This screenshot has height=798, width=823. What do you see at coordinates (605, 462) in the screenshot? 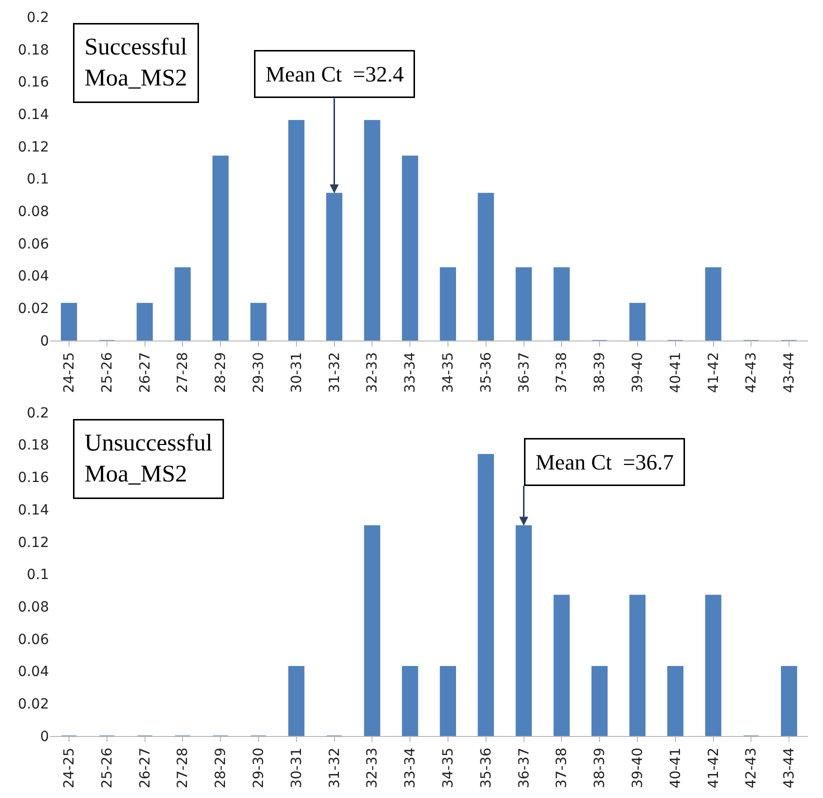
I see `annotation: Mean Ct =36.7` at bounding box center [605, 462].